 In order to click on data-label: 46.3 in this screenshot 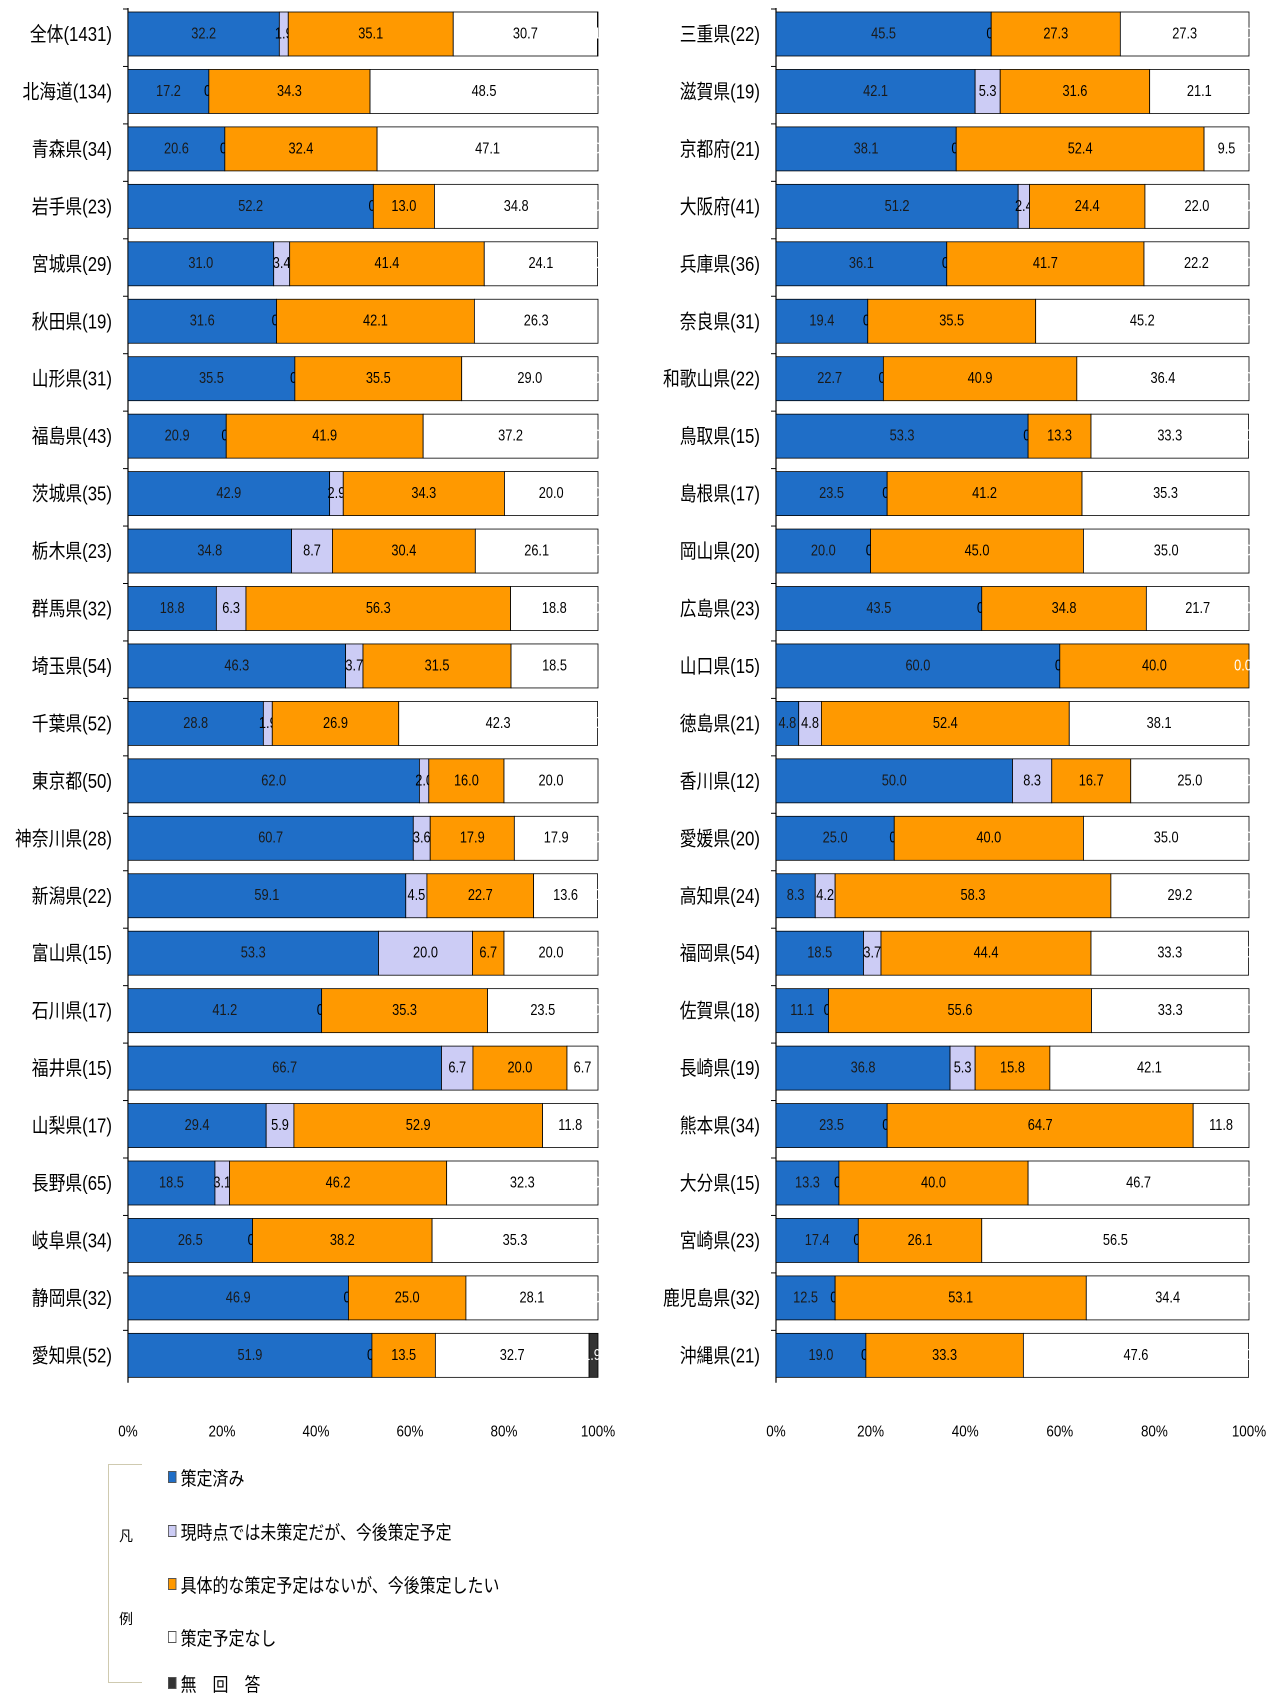, I will do `click(236, 666)`.